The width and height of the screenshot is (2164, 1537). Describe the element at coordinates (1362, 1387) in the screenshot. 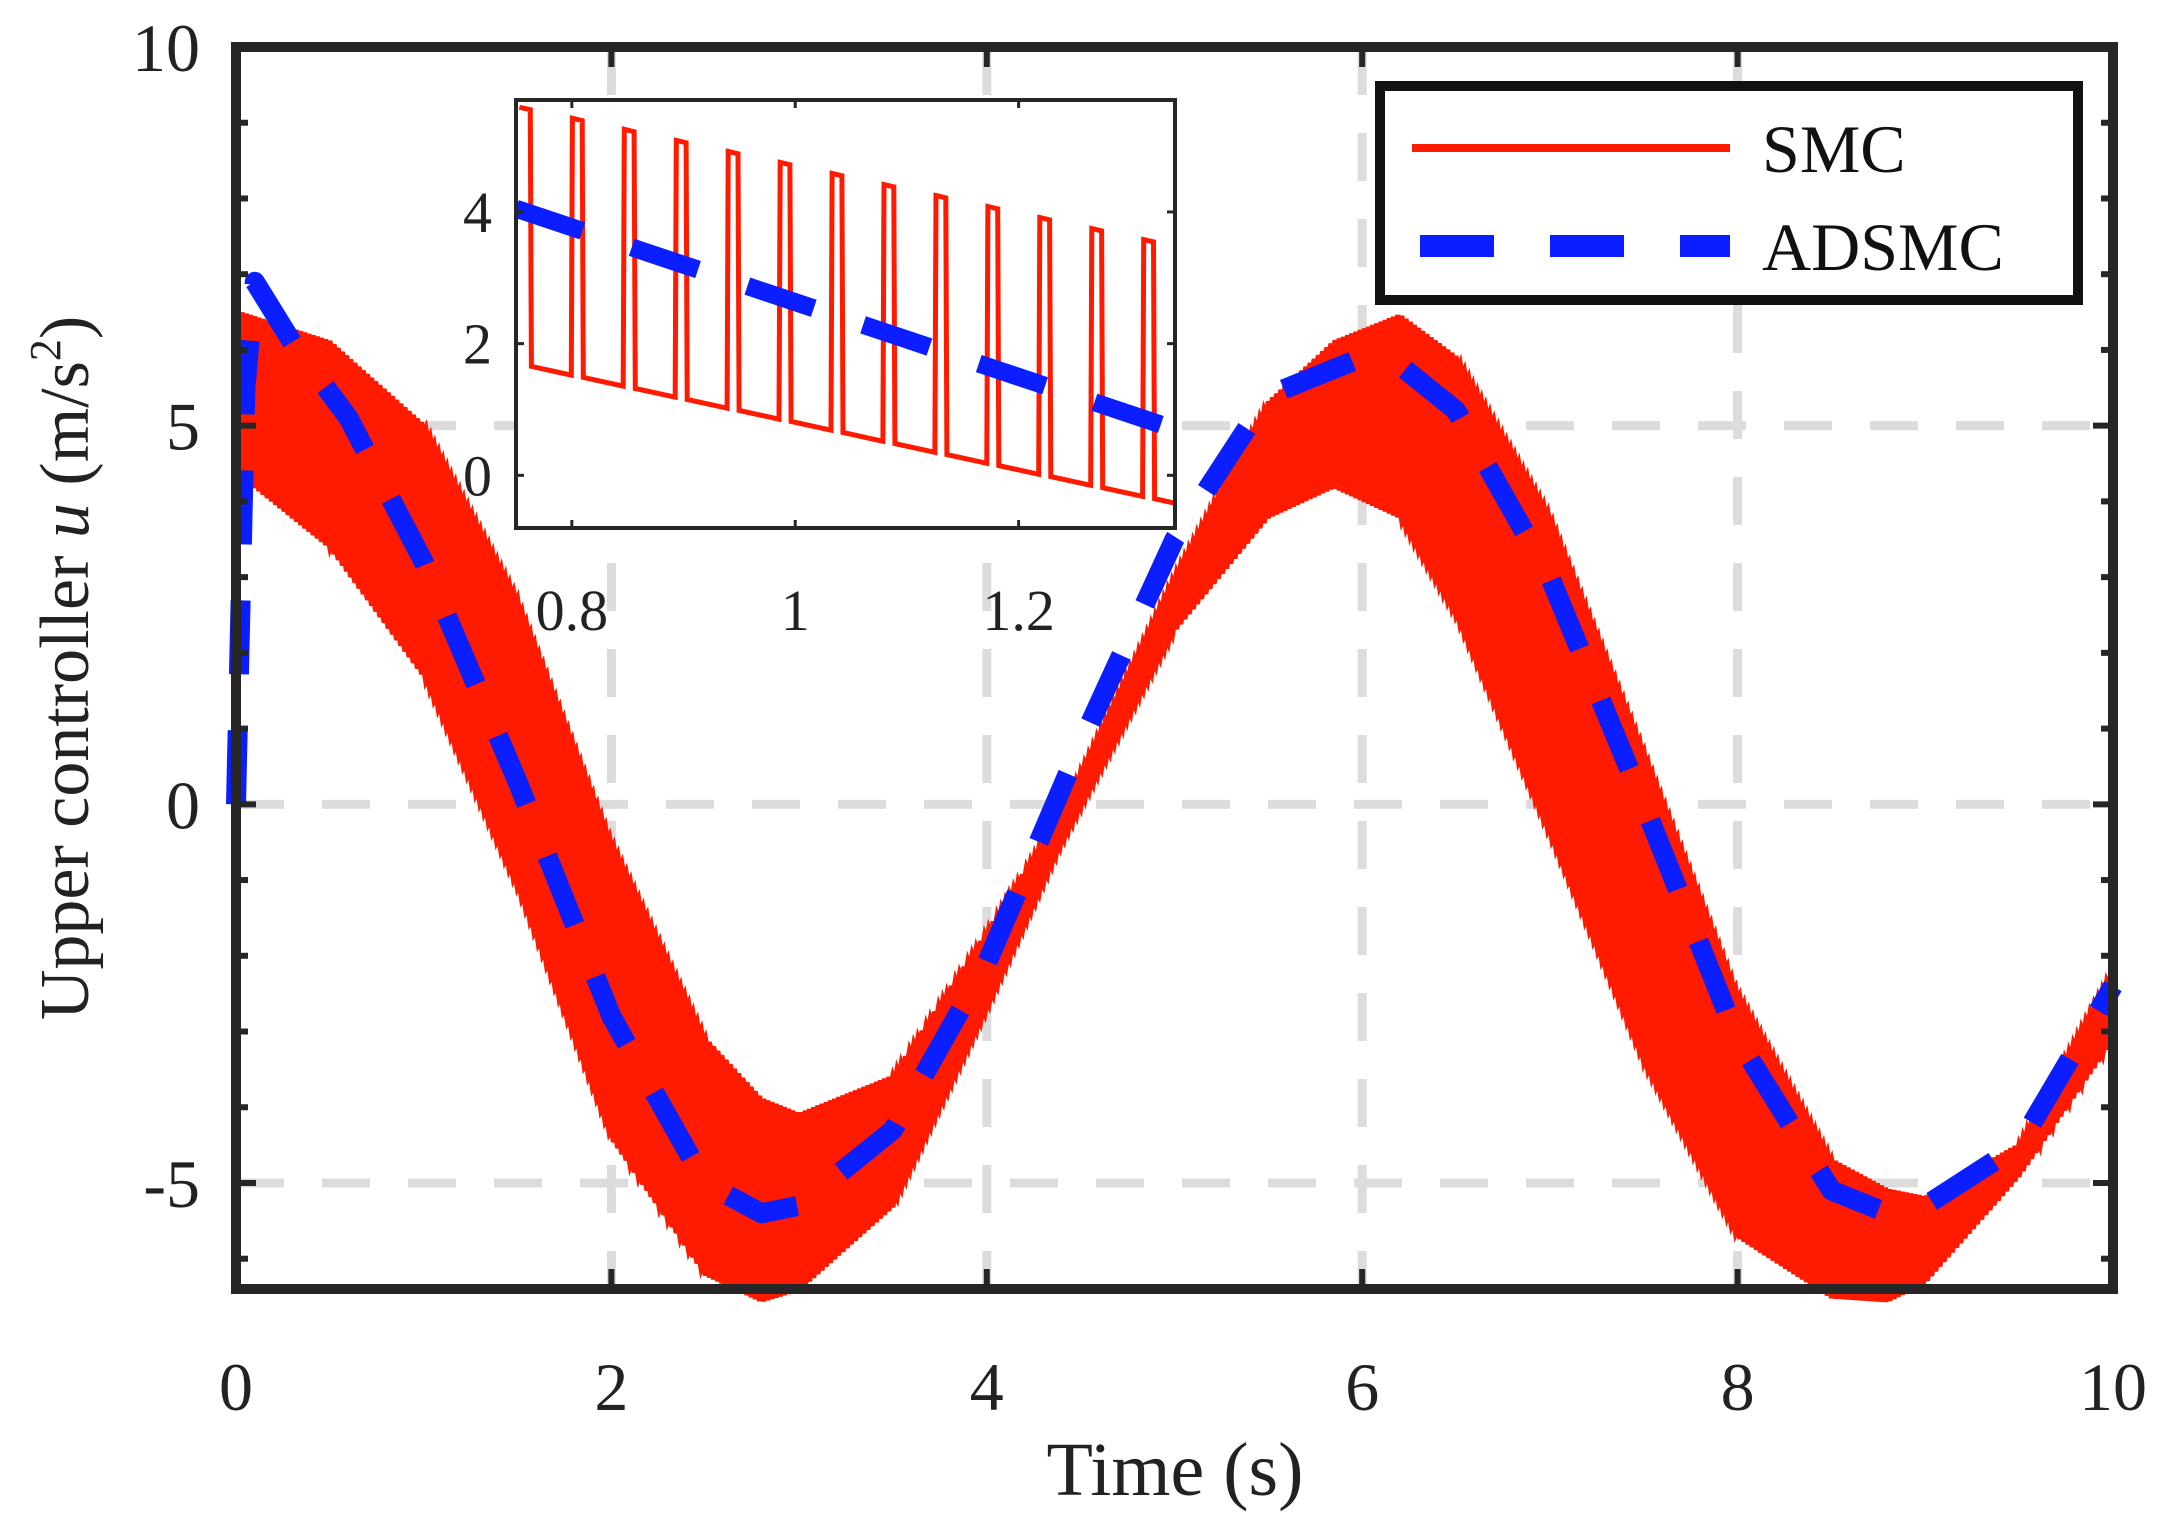

I see `x-tick-label: 6` at that location.